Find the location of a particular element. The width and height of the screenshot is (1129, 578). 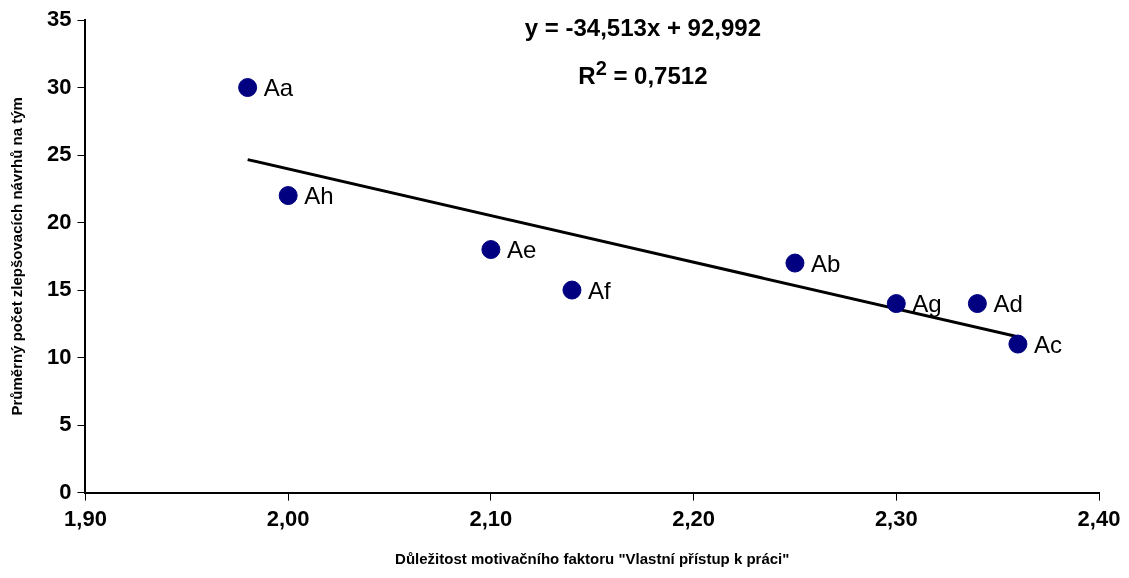

annotation: Aa is located at coordinates (278, 88).